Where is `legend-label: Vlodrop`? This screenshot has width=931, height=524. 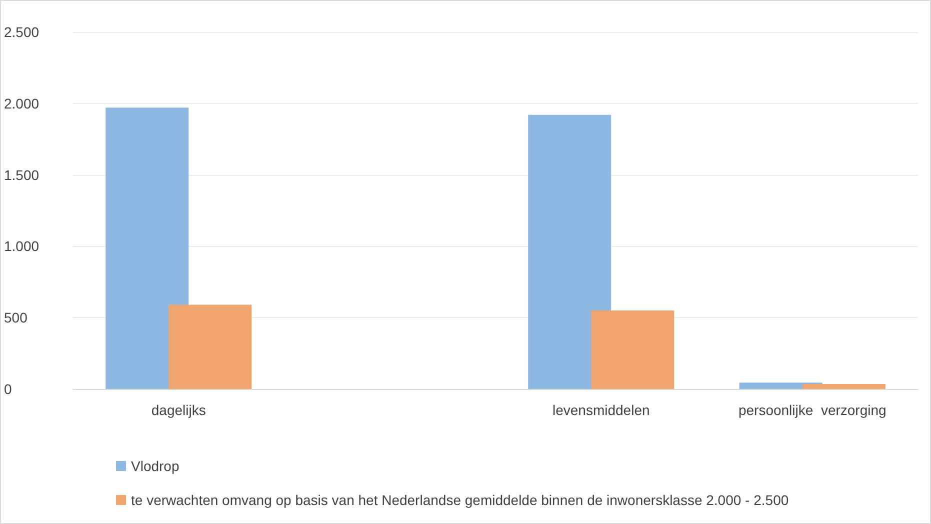
legend-label: Vlodrop is located at coordinates (155, 466).